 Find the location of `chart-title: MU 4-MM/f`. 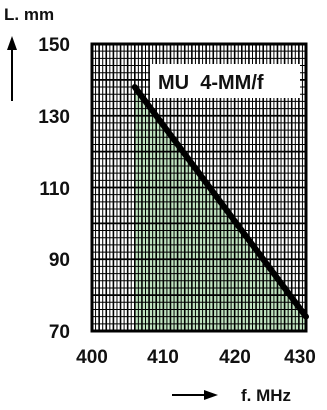

chart-title: MU 4-MM/f is located at coordinates (211, 83).